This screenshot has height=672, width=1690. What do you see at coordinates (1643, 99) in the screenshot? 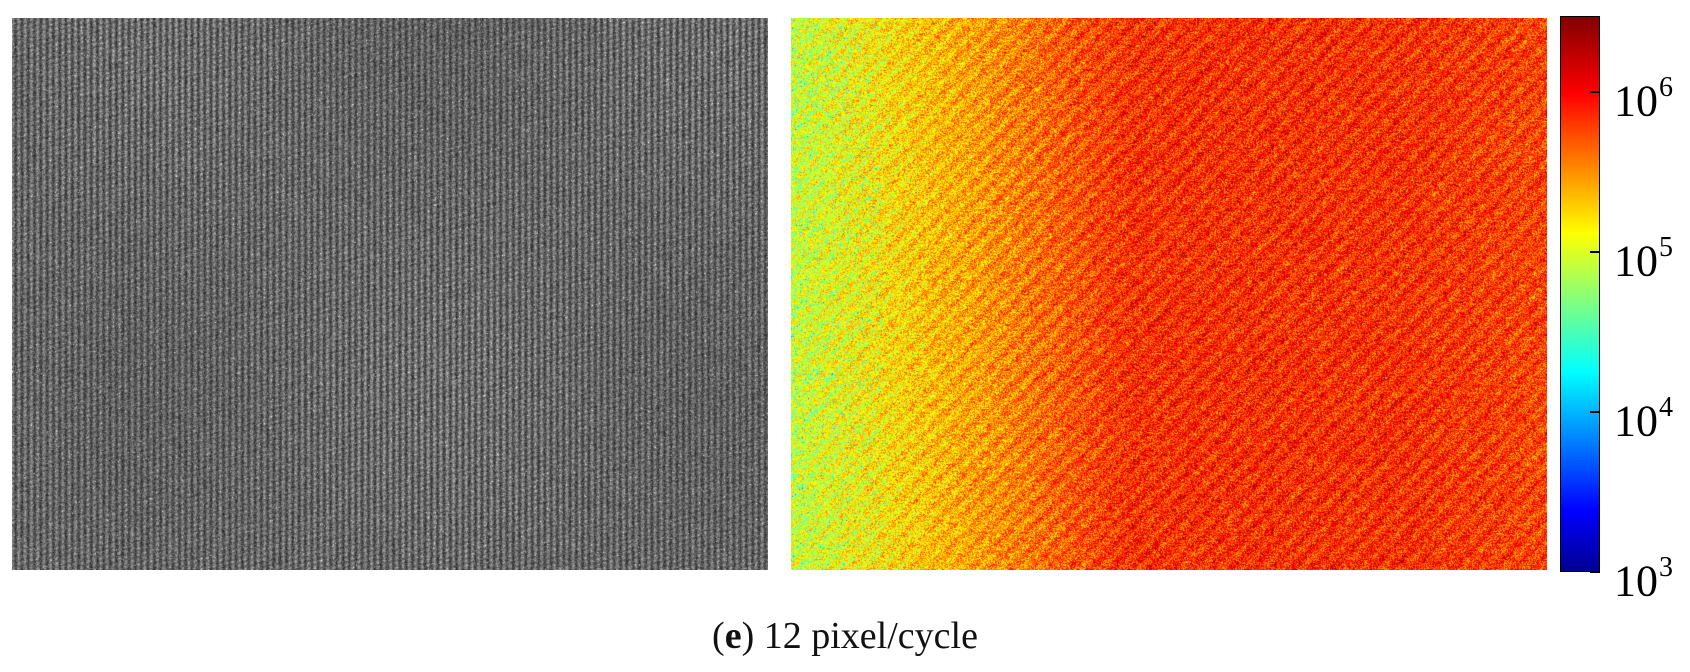
I see `colorbar-tick-label: 10⁶` at bounding box center [1643, 99].